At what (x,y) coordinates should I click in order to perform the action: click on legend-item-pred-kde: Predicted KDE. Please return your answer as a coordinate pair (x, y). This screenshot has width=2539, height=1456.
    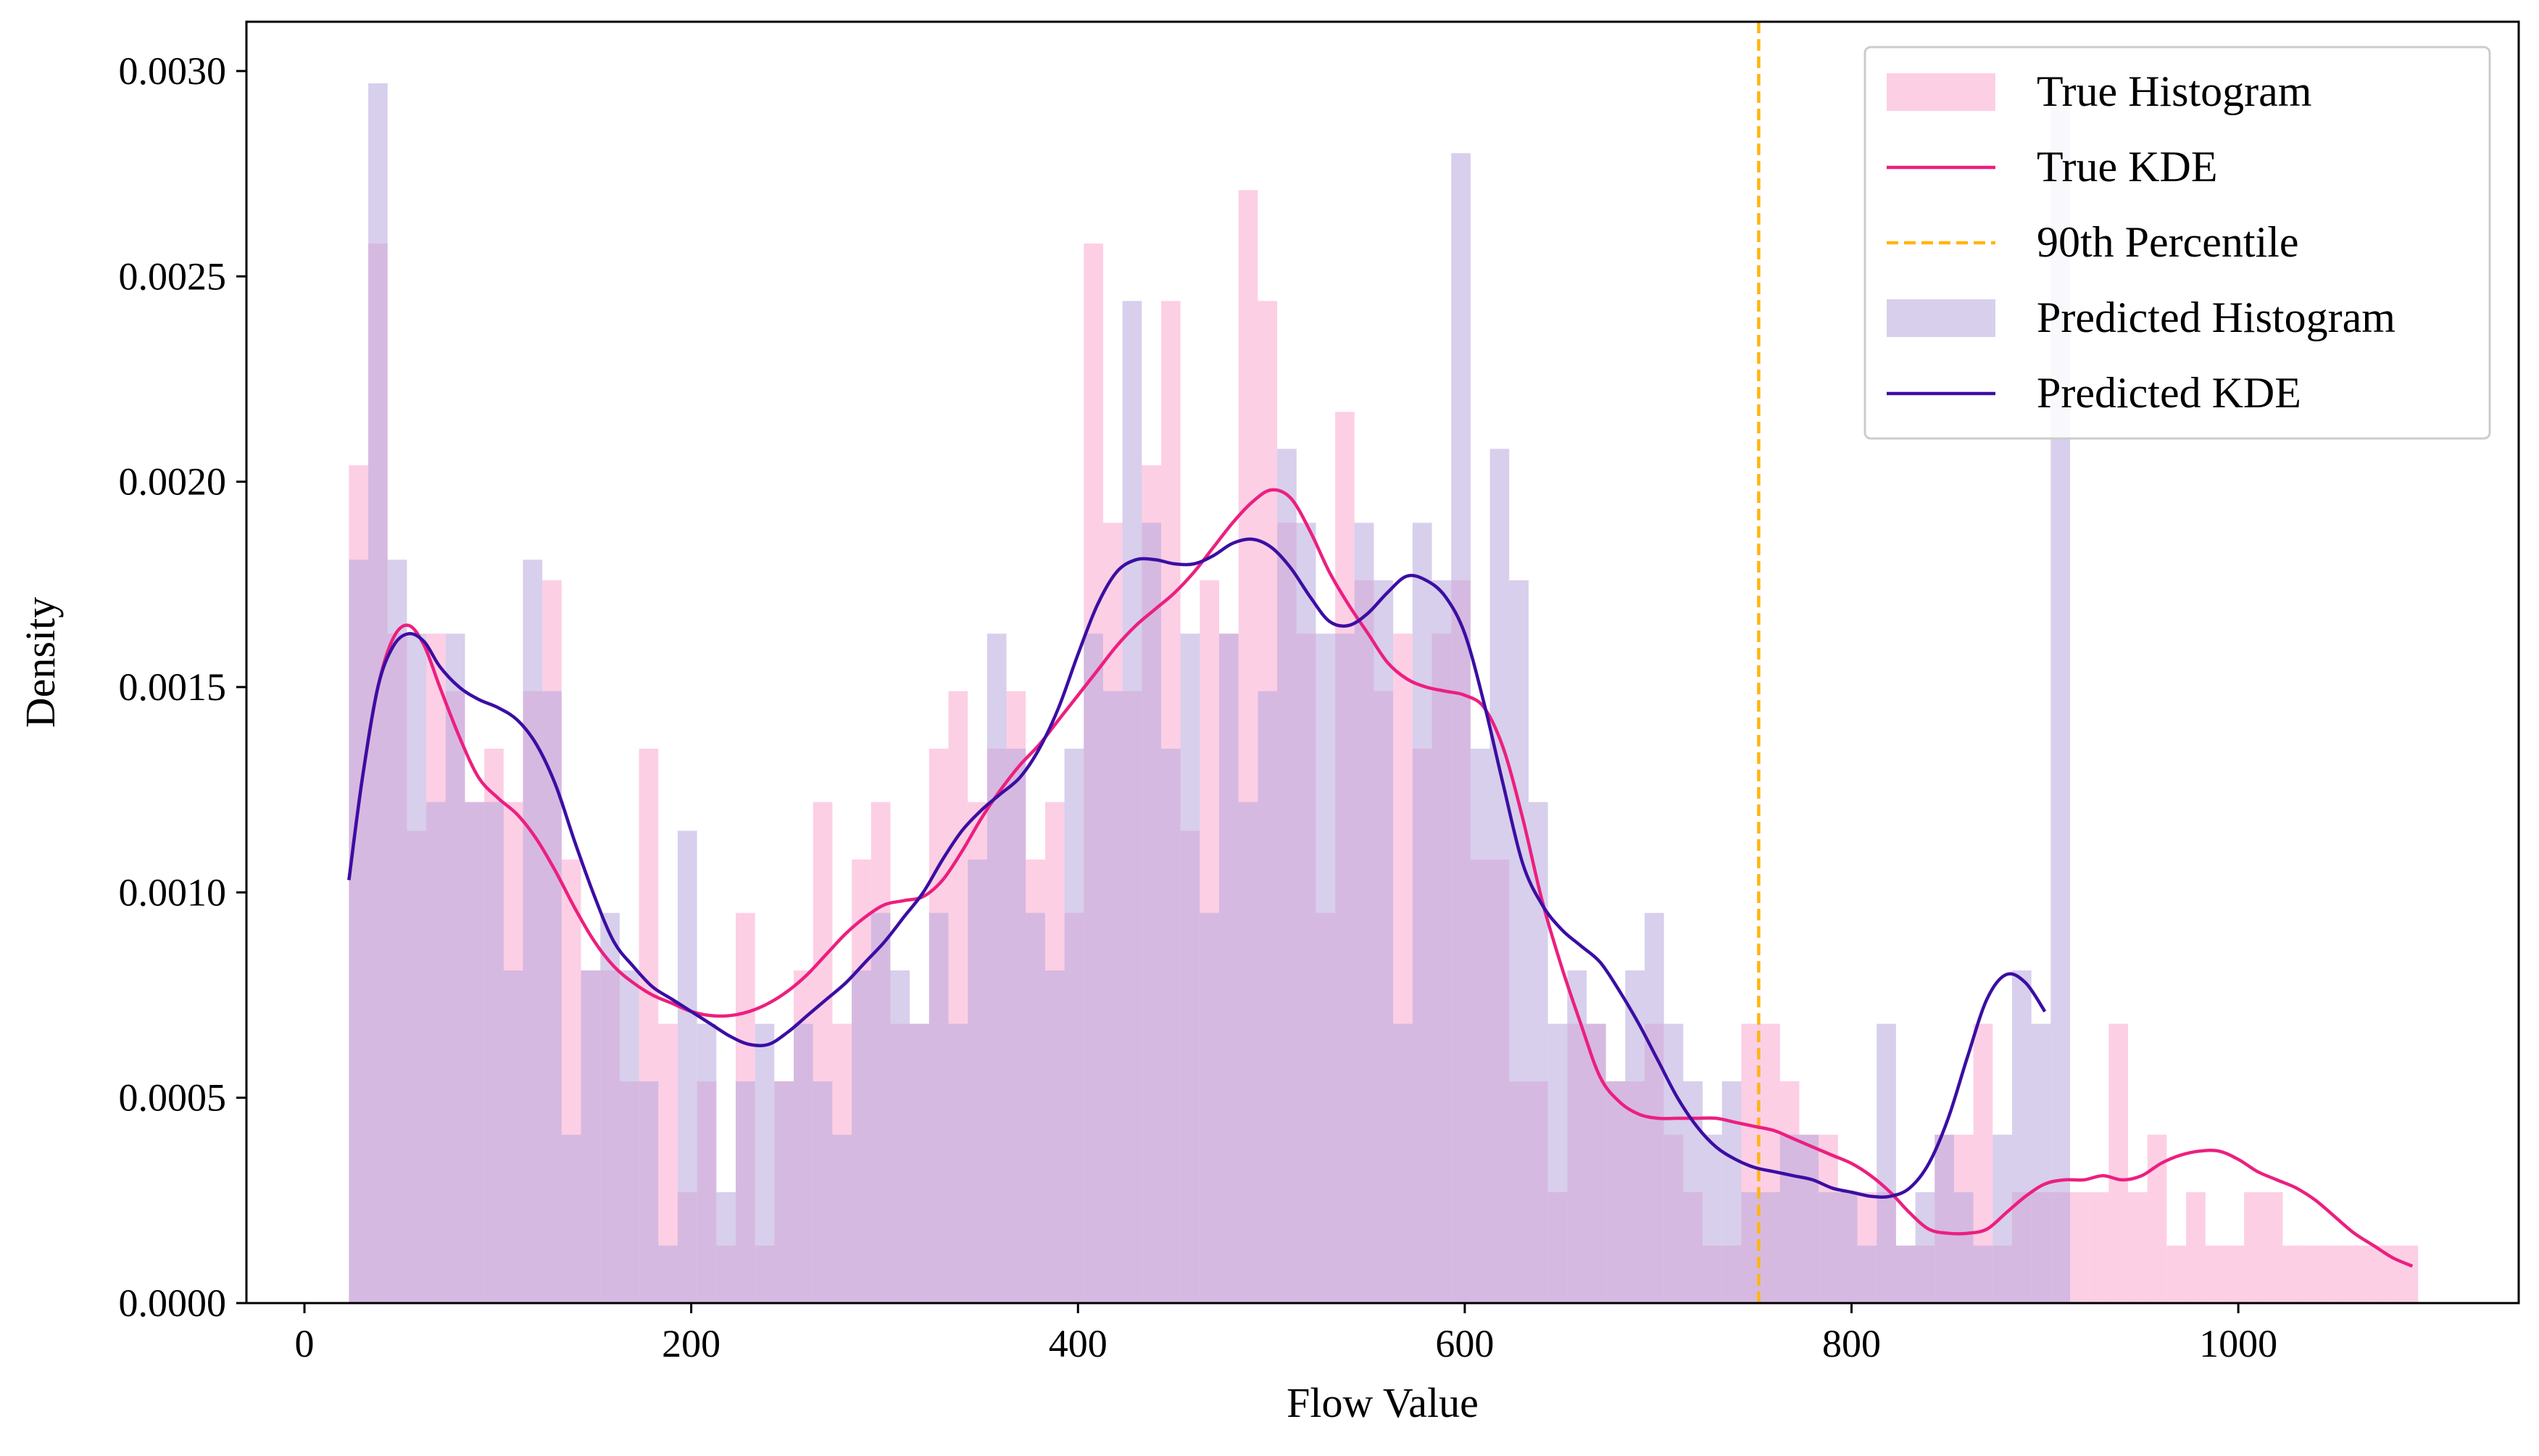
    Looking at the image, I should click on (2094, 393).